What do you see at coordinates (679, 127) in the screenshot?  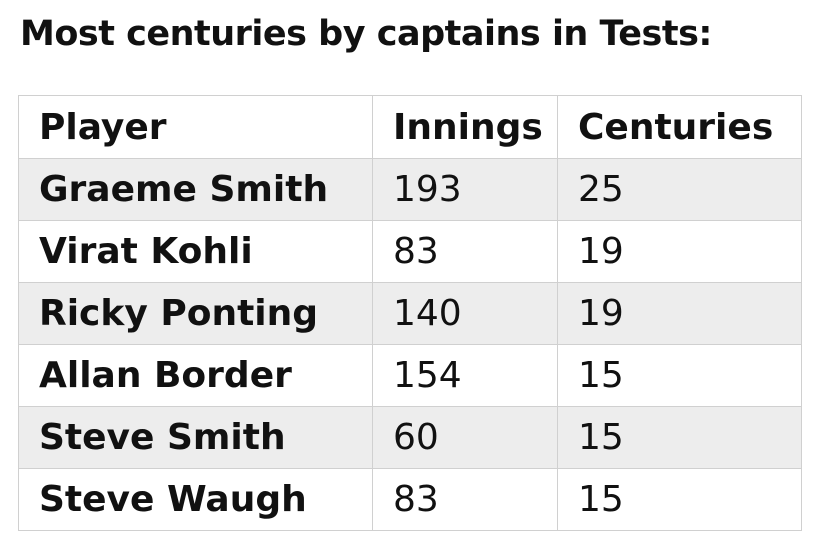 I see `header-cell: Centuries` at bounding box center [679, 127].